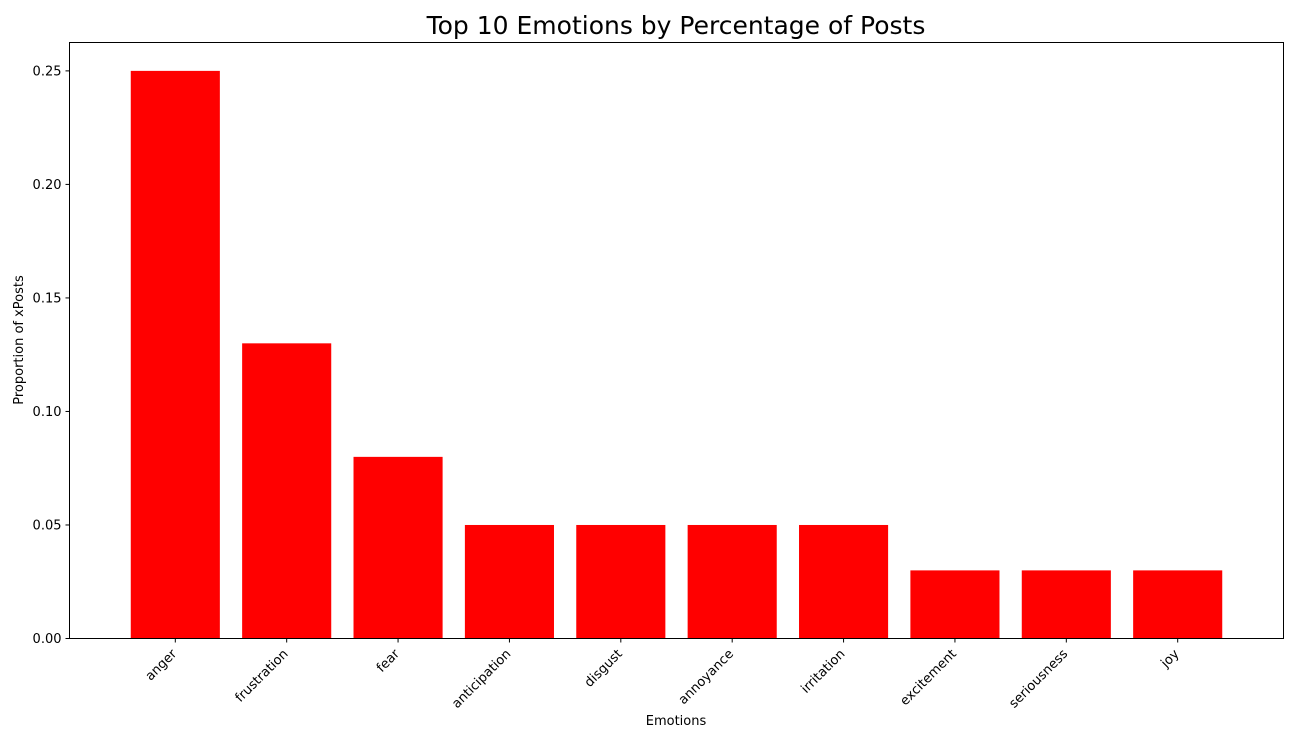  I want to click on bar-anticipation, so click(509, 581).